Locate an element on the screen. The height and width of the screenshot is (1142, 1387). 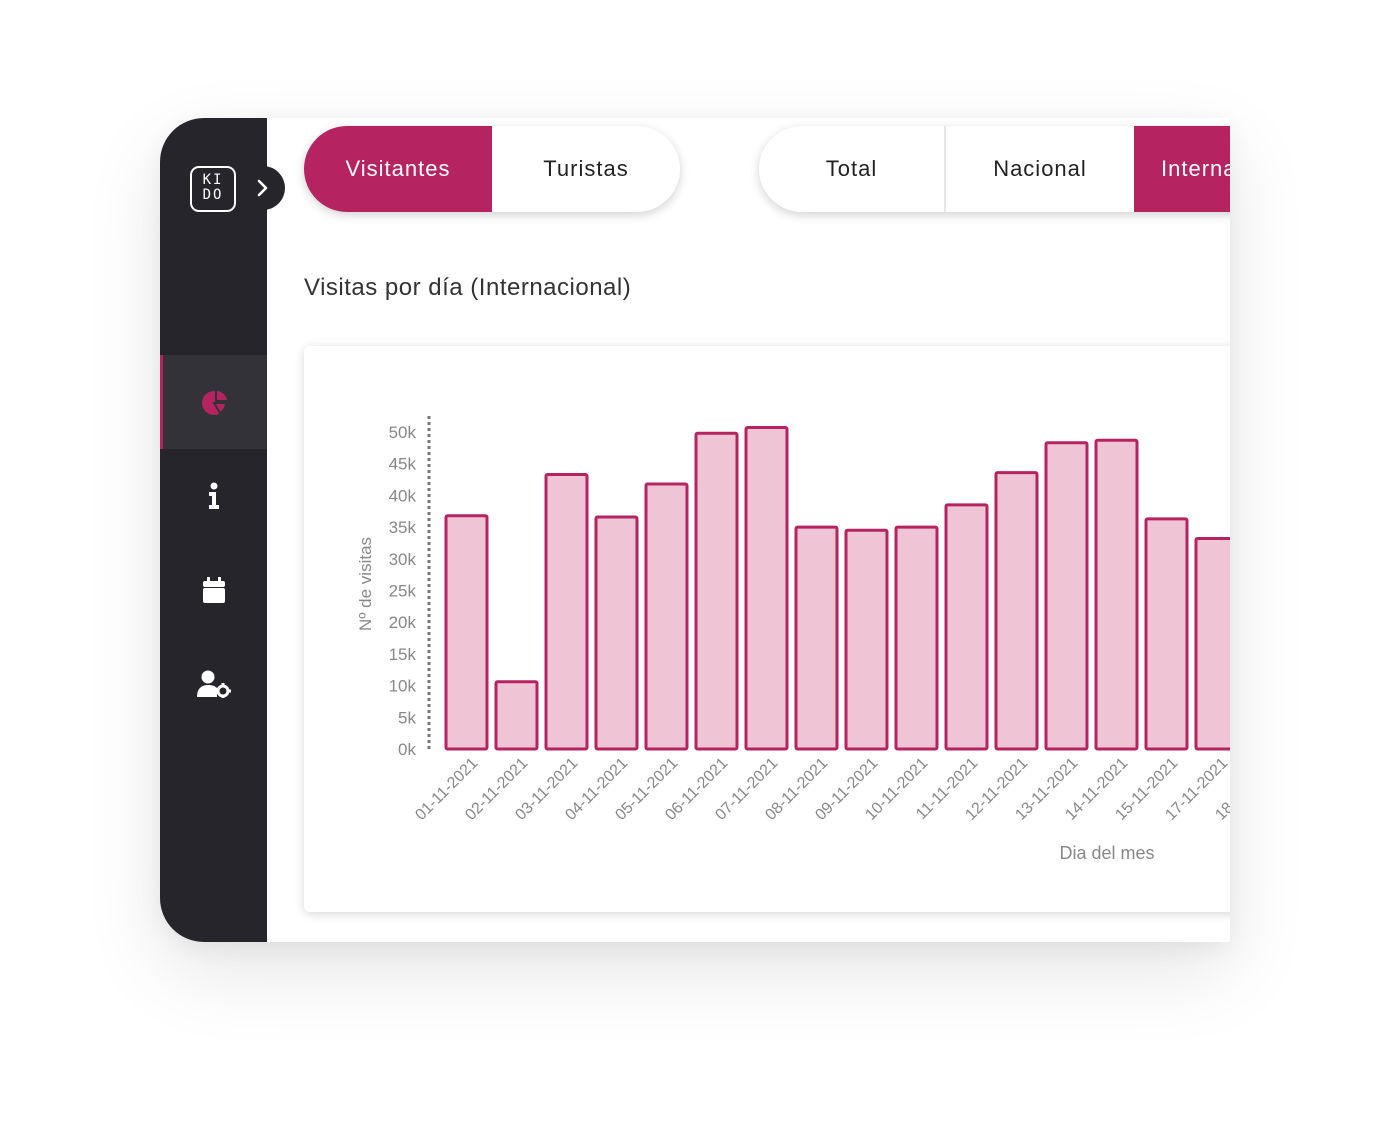
tab-turistas: Turistas is located at coordinates (586, 168).